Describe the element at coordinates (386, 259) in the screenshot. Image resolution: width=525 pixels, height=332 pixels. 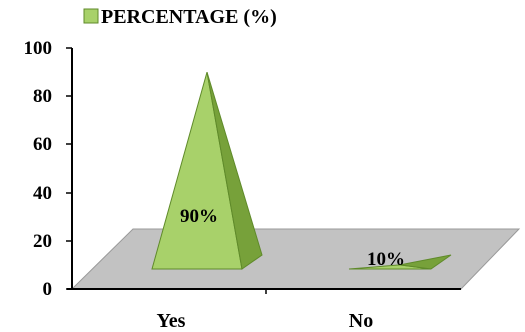
I see `data-label-no: 10%` at that location.